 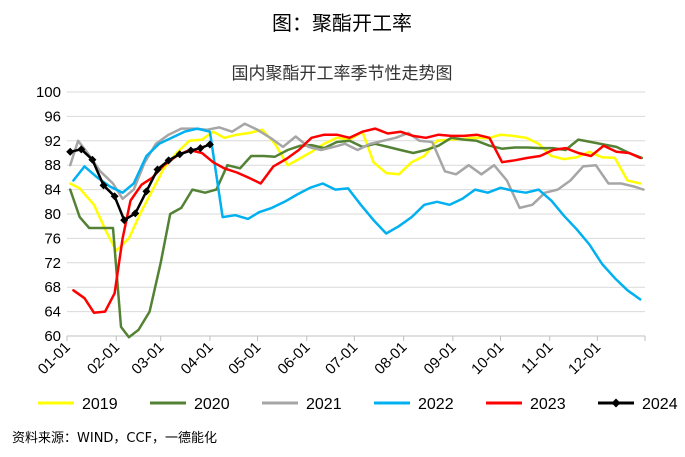 What do you see at coordinates (341, 358) in the screenshot?
I see `x-tick-label: 07-01` at bounding box center [341, 358].